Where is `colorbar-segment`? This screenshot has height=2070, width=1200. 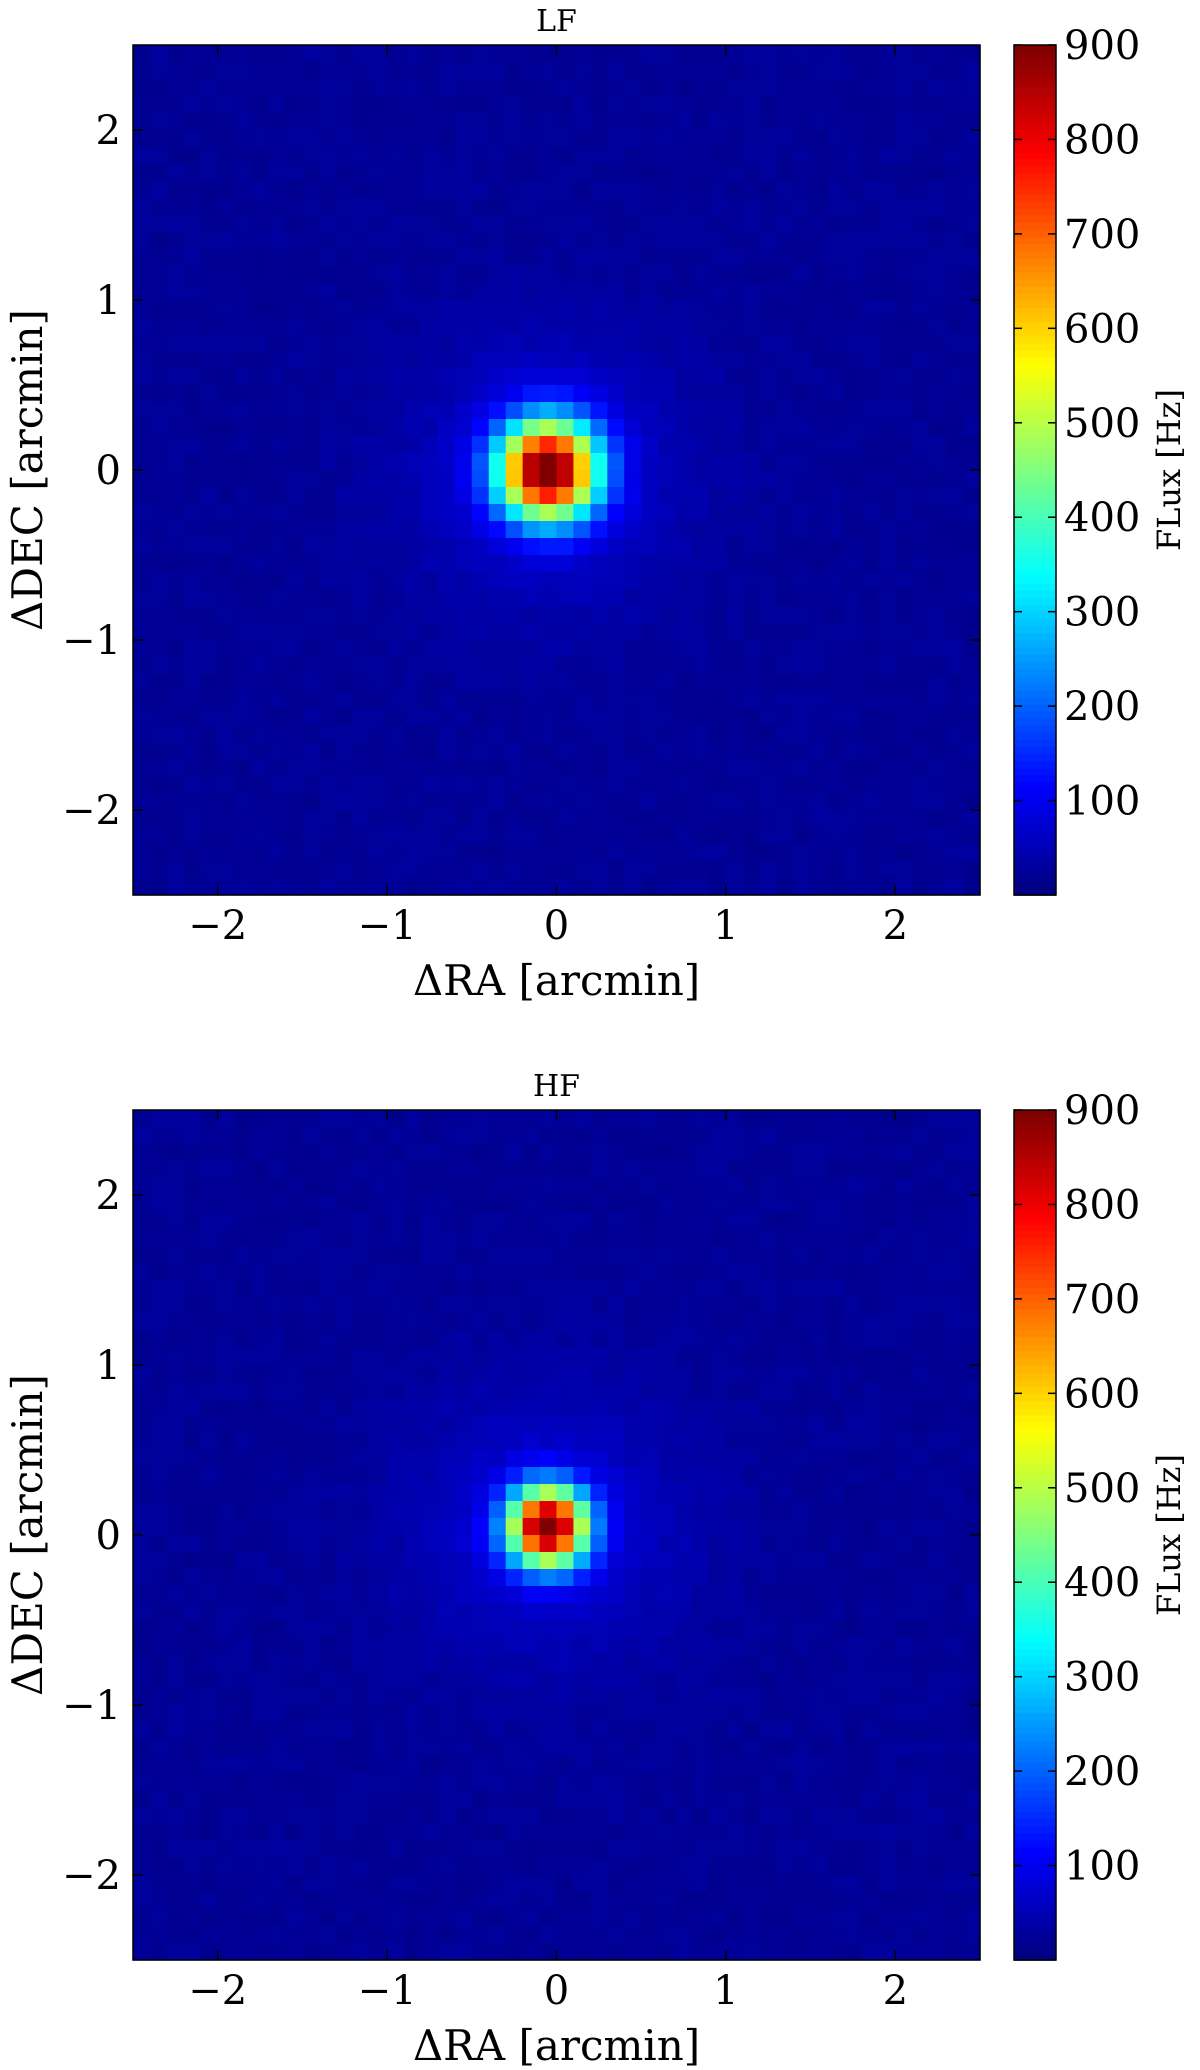
colorbar-segment is located at coordinates (1035, 679).